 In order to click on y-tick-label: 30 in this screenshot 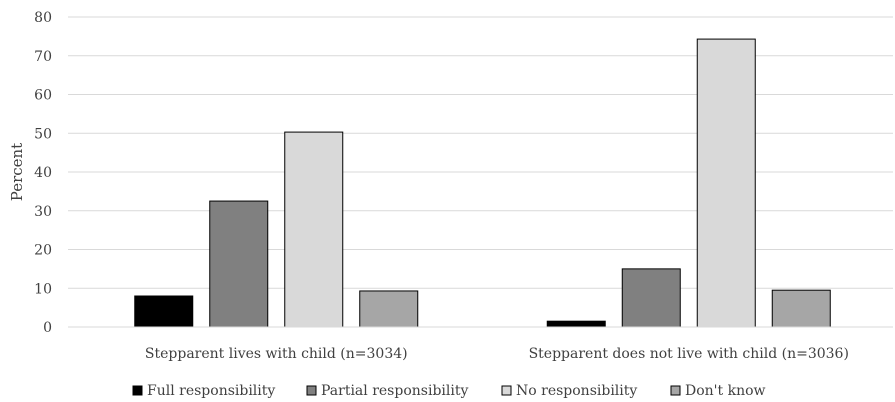, I will do `click(43, 212)`.